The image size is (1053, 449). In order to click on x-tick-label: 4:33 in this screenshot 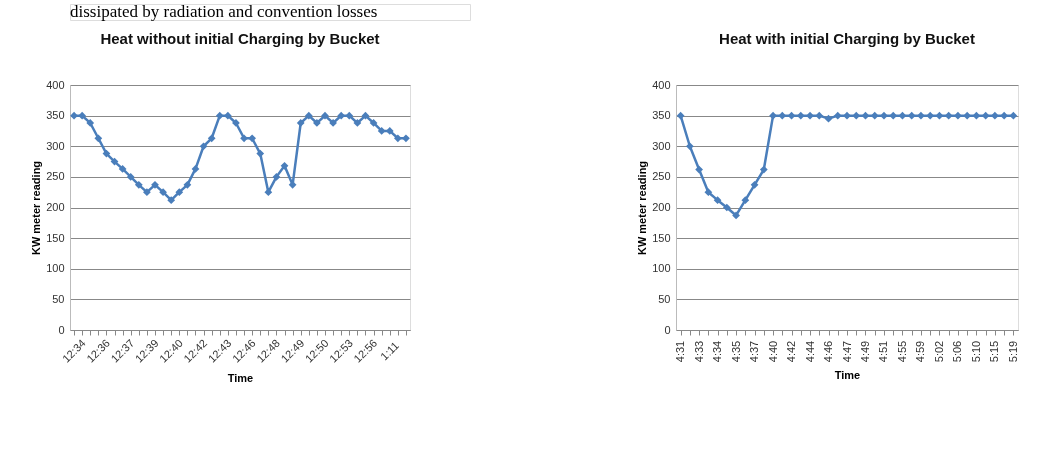, I will do `click(698, 351)`.